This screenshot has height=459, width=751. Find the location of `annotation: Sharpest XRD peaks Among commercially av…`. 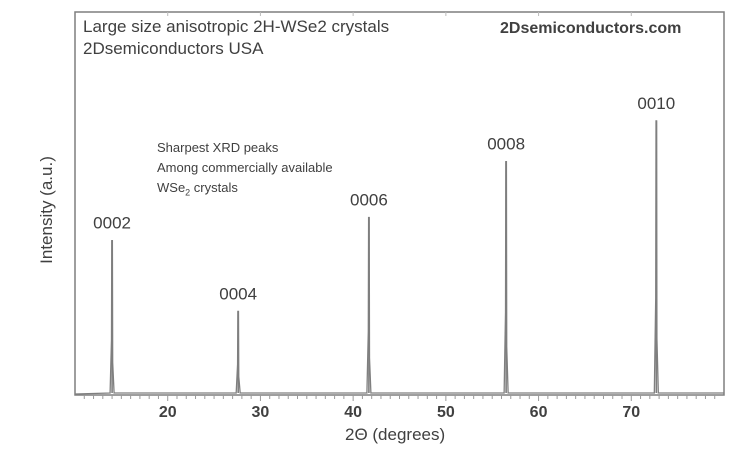

annotation: Sharpest XRD peaks Among commercially av… is located at coordinates (245, 170).